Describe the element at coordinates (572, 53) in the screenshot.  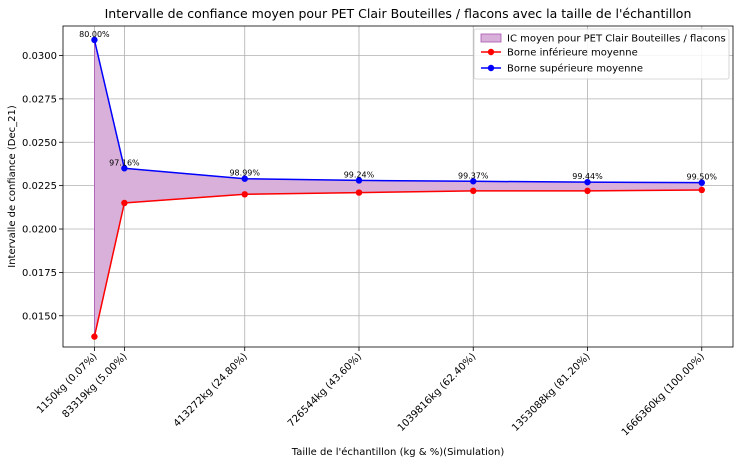
I see `legend-label-0: Borne inférieure moyenne` at that location.